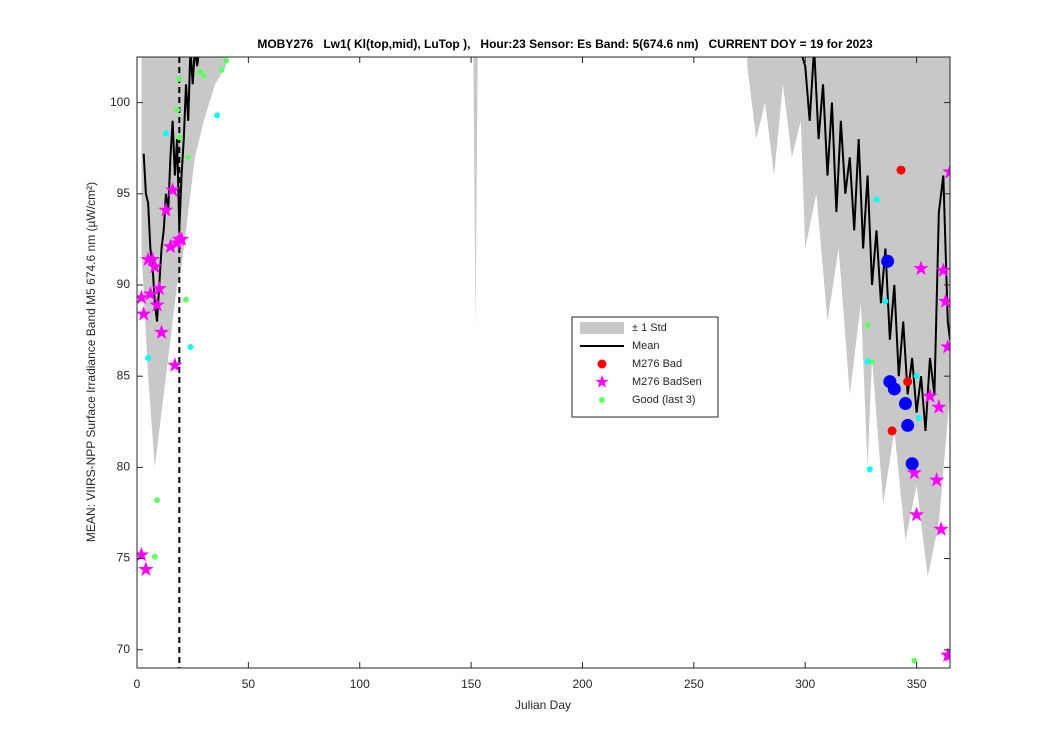 The height and width of the screenshot is (750, 1050). Describe the element at coordinates (124, 649) in the screenshot. I see `y-tick-label: 70` at that location.